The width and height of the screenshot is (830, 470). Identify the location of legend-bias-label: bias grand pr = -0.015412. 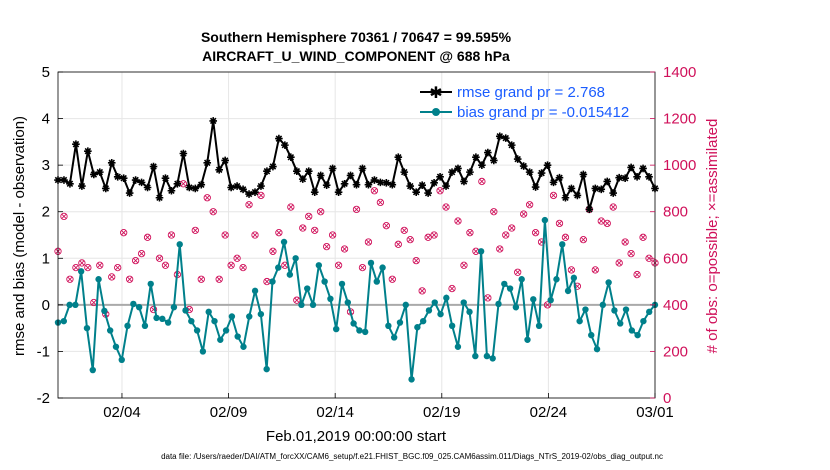
(543, 112).